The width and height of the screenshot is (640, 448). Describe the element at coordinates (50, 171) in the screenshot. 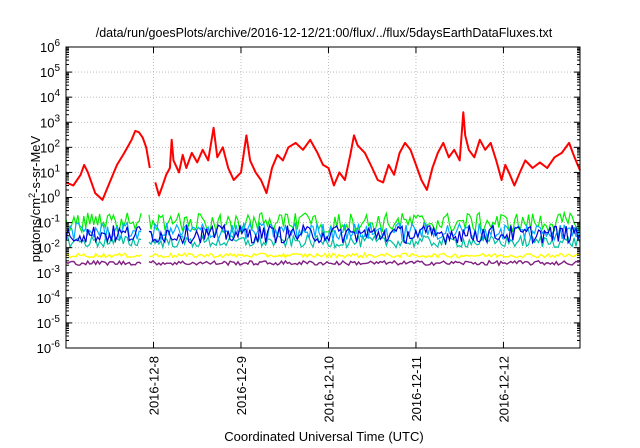

I see `y-tick-label: 10¹` at that location.